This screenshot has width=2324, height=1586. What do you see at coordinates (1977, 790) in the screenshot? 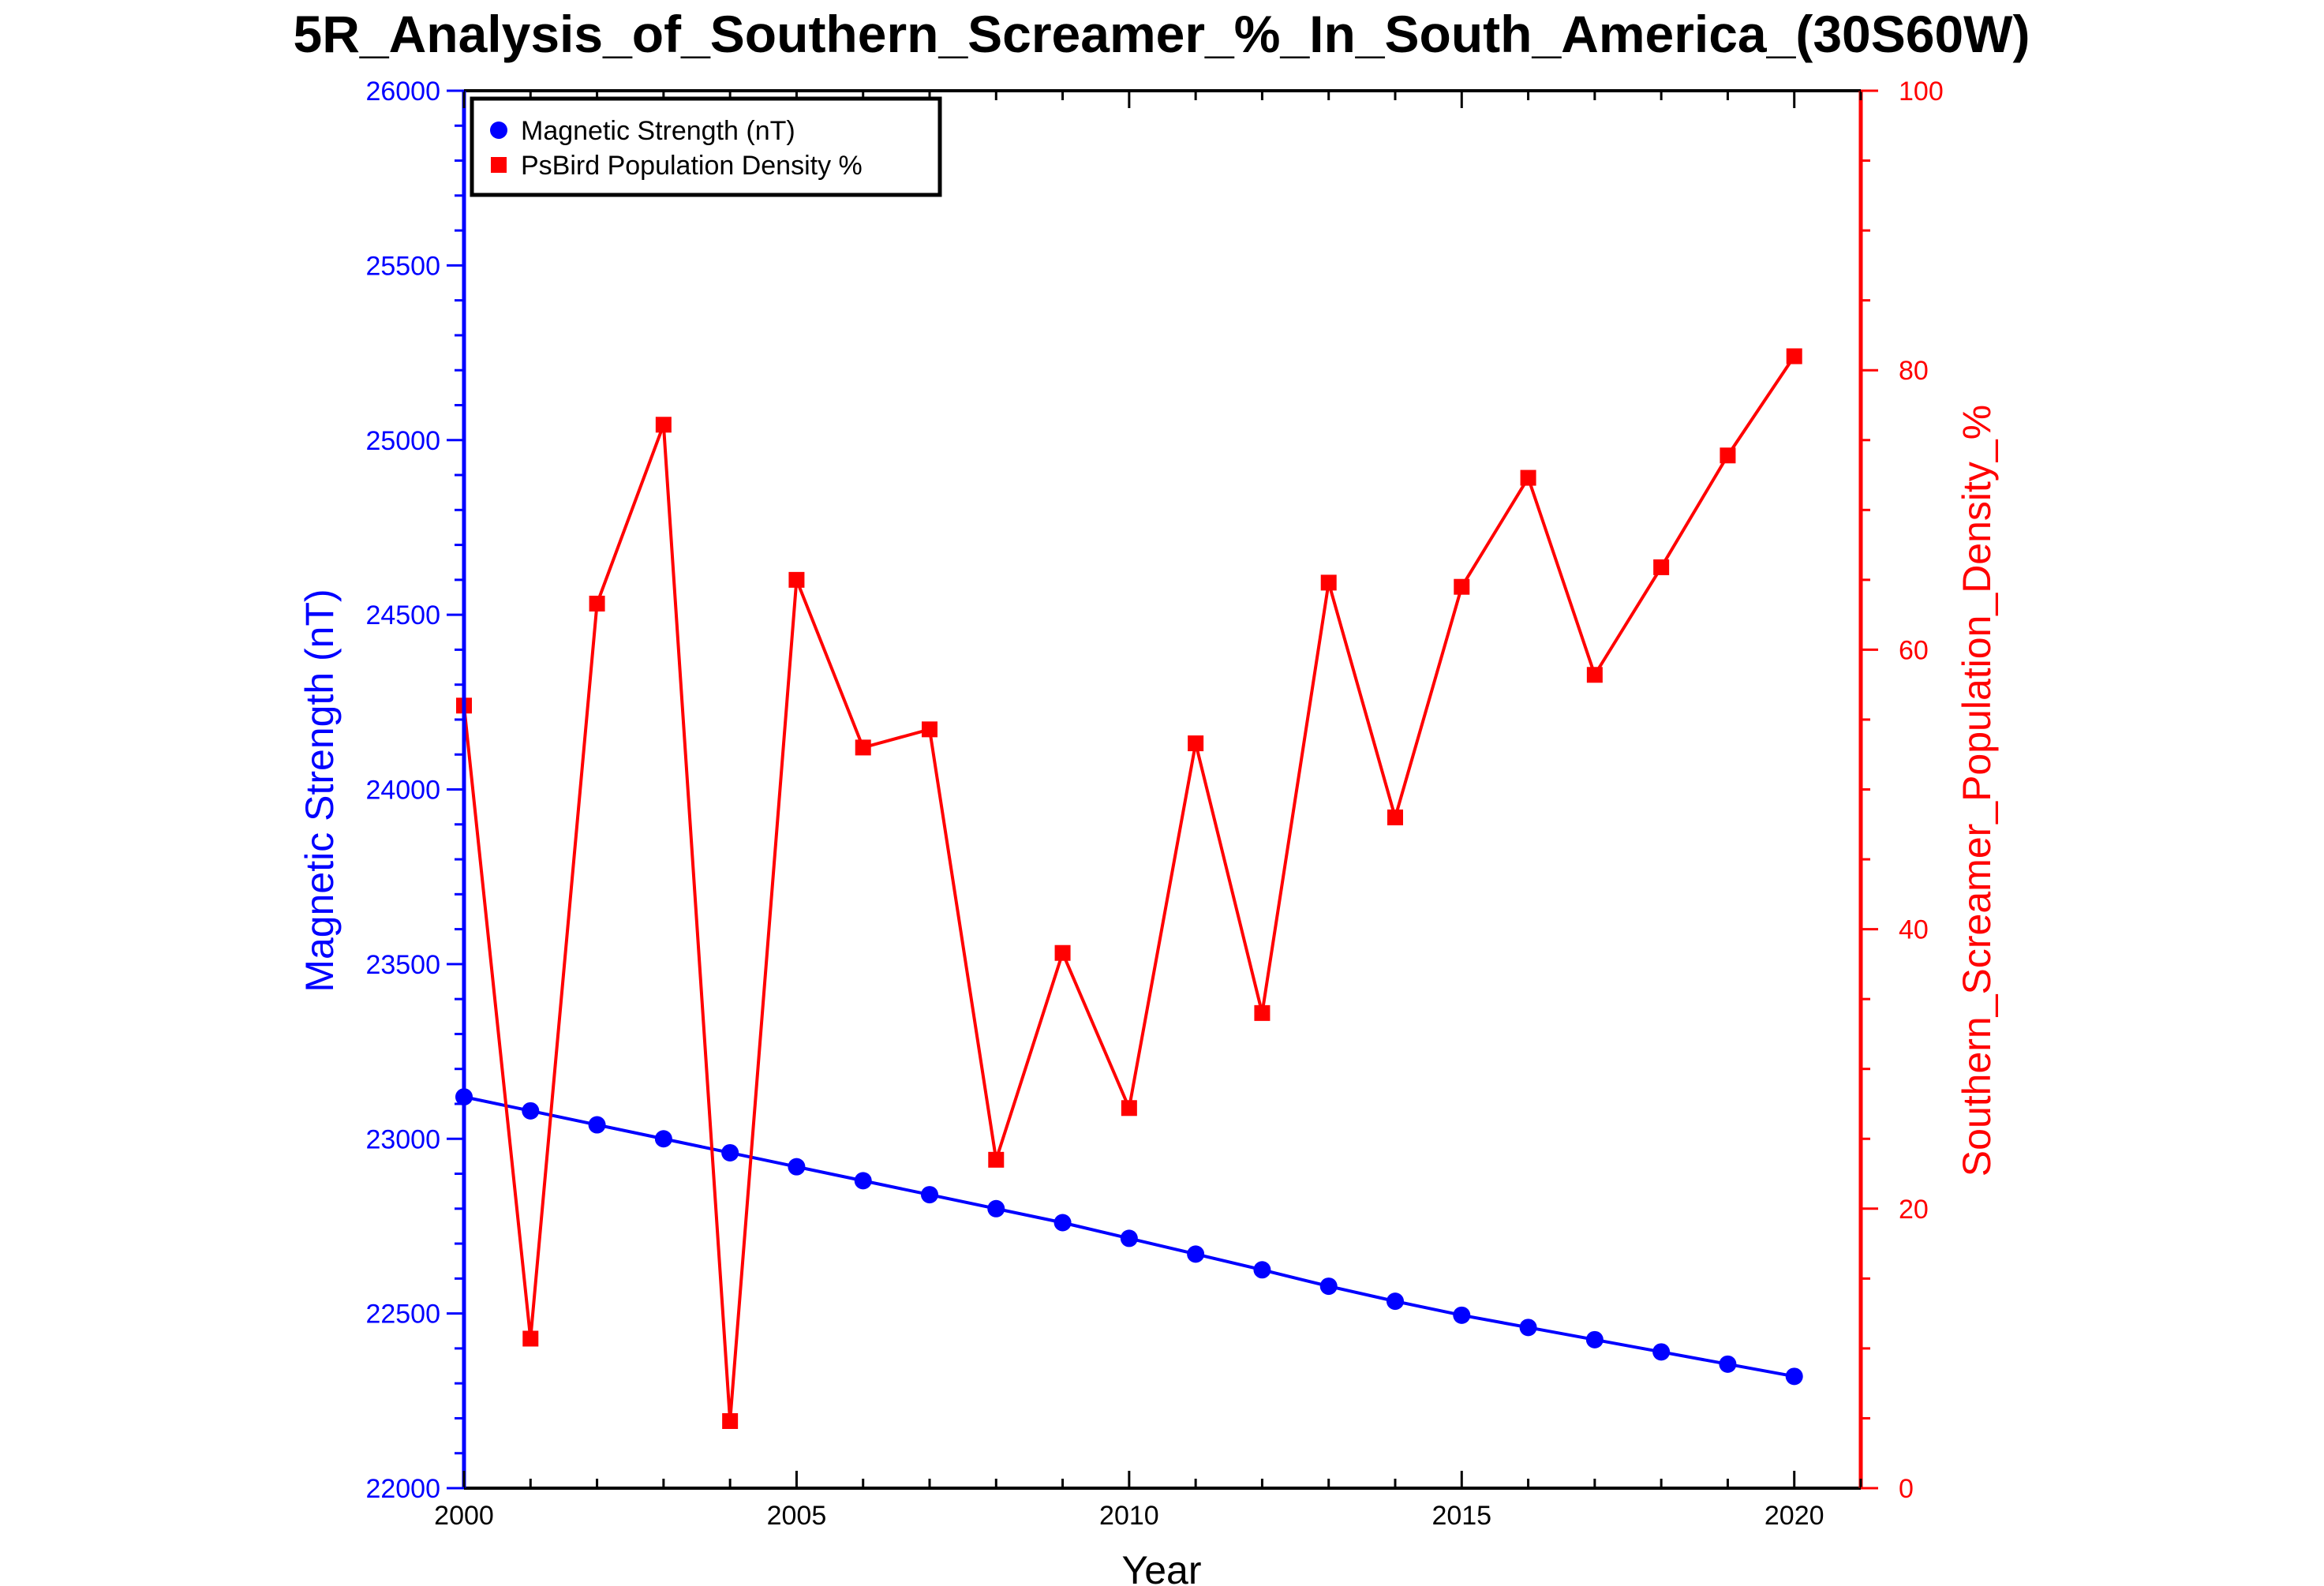
I see `y-axis-right-label: Southern_Screamer_Population_Density_%` at bounding box center [1977, 790].